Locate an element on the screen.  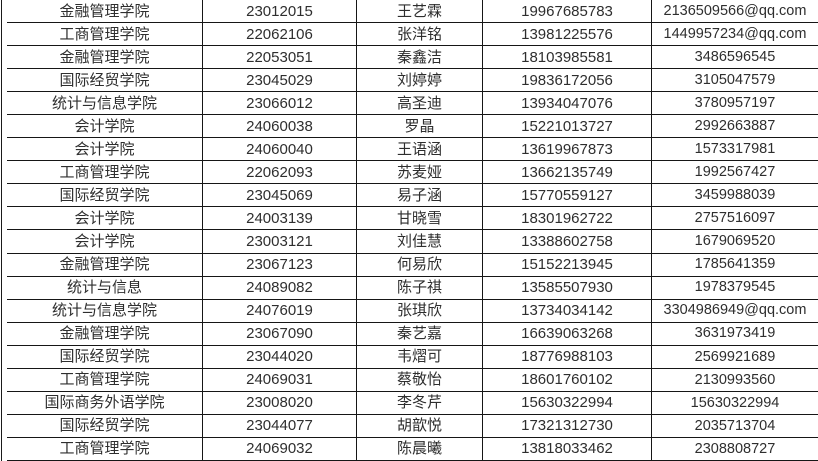
cell-phone: 18776988103 is located at coordinates (567, 357).